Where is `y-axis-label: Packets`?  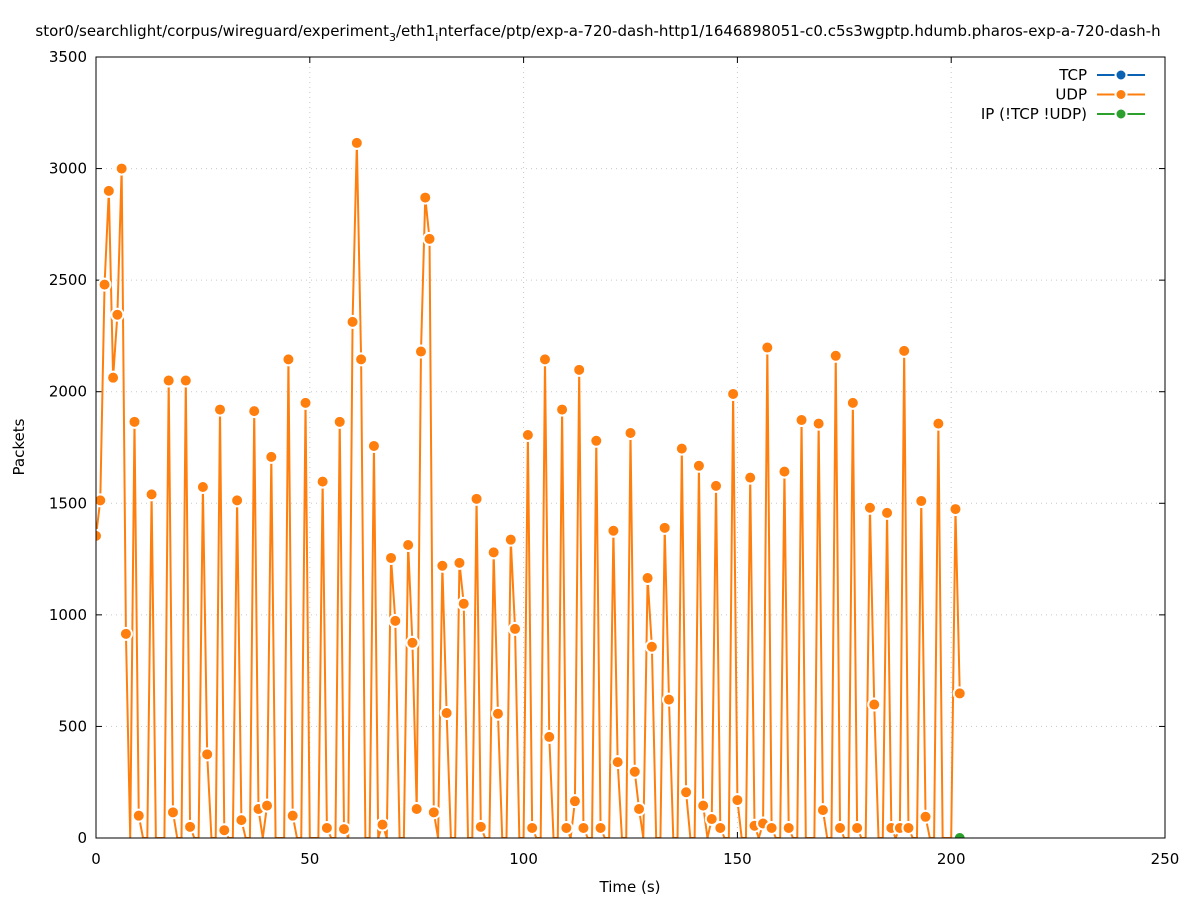 y-axis-label: Packets is located at coordinates (19, 446).